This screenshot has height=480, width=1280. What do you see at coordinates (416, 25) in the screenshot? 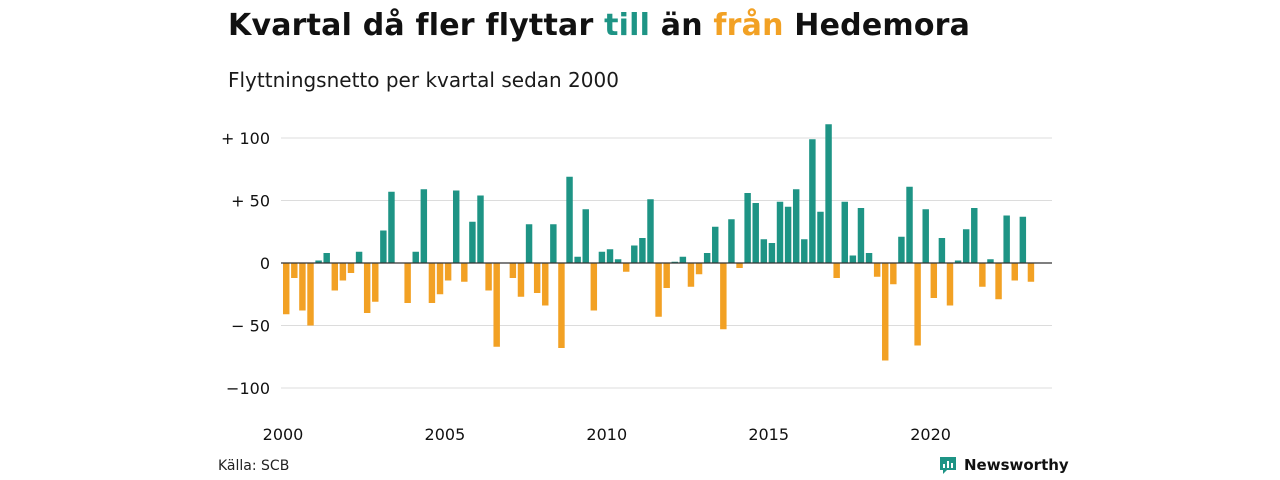
I see `title-part-pre: Kvartal då fler flyttar` at bounding box center [416, 25].